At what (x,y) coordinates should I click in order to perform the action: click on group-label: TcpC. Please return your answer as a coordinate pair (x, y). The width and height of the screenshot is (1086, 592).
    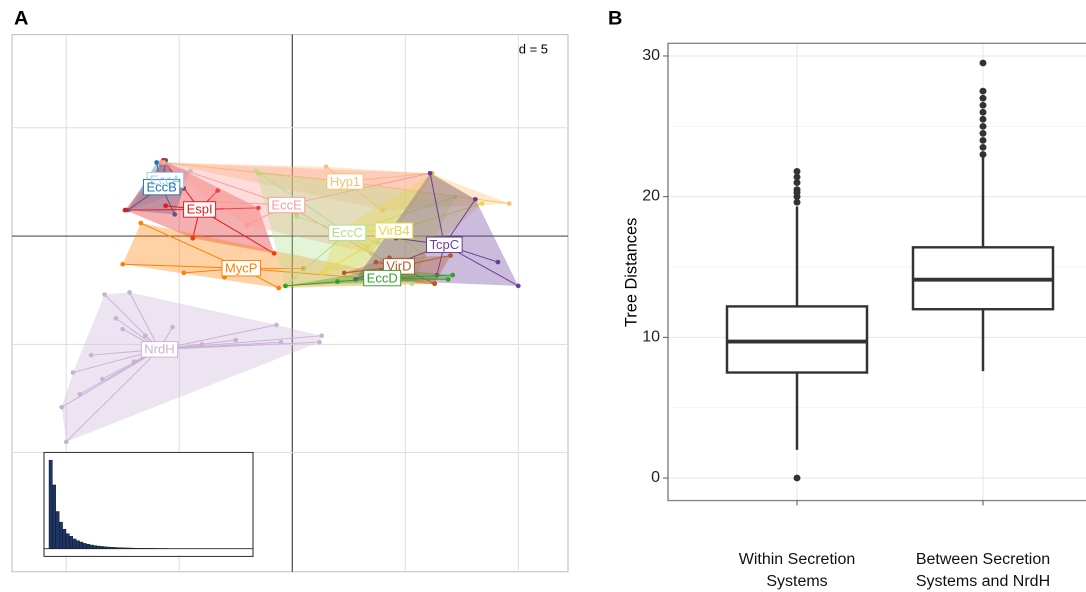
    Looking at the image, I should click on (445, 244).